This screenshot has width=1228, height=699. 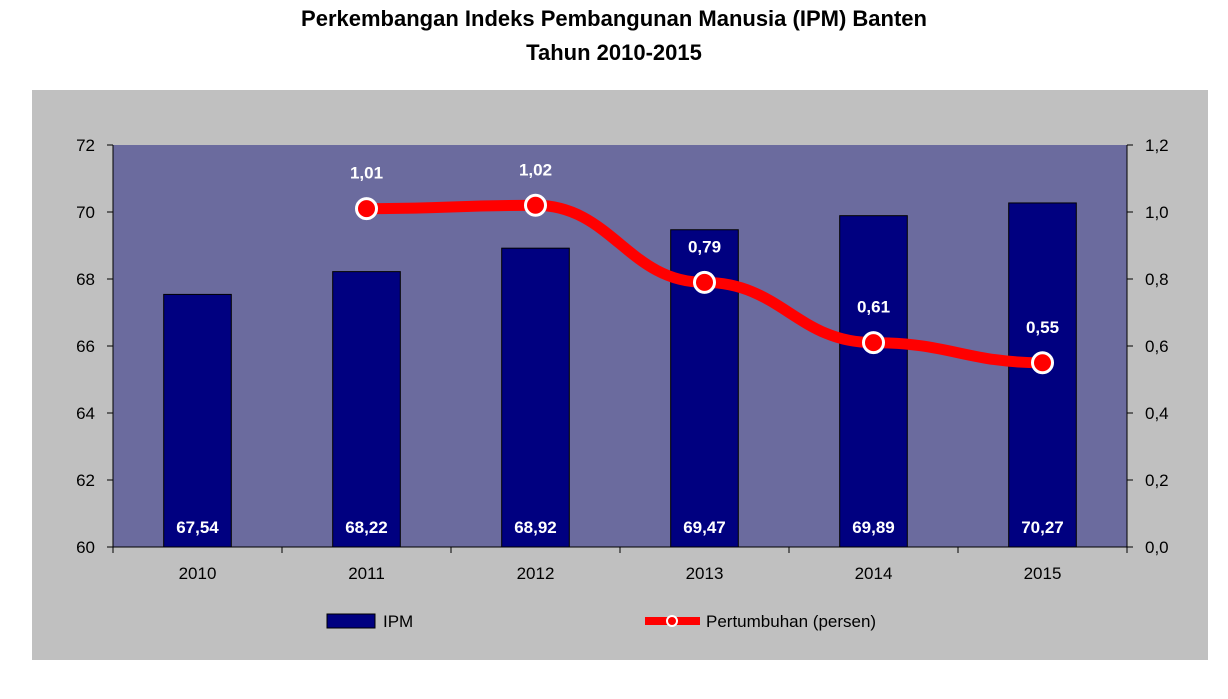 What do you see at coordinates (1157, 279) in the screenshot?
I see `y-right-tick-label: 0,8` at bounding box center [1157, 279].